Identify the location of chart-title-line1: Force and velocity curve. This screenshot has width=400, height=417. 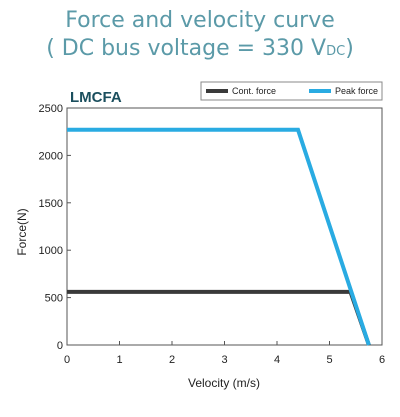
(200, 20).